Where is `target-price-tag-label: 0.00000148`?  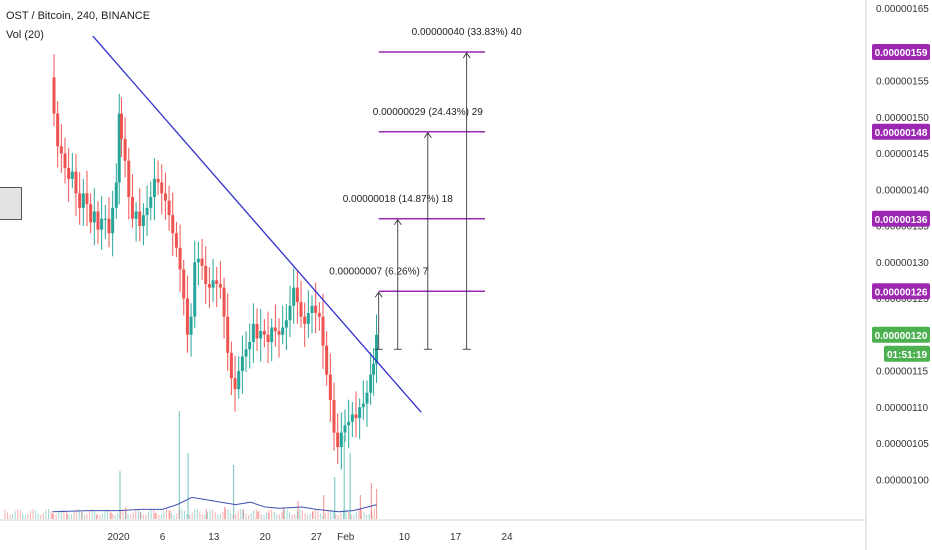 target-price-tag-label: 0.00000148 is located at coordinates (901, 133).